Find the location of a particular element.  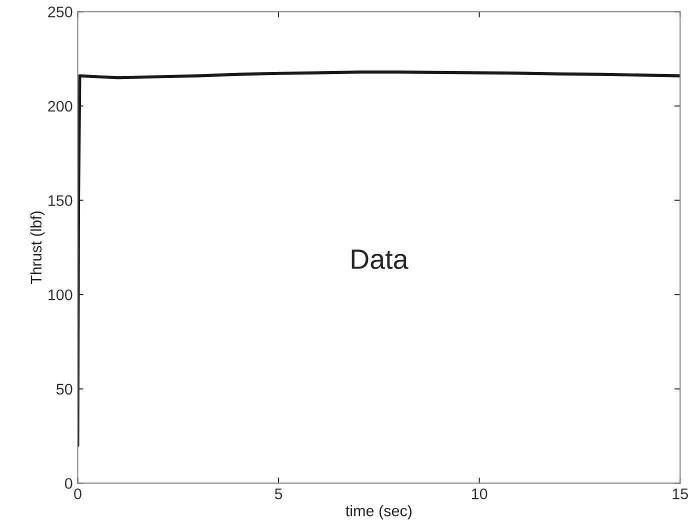

annotation: Data is located at coordinates (380, 260).